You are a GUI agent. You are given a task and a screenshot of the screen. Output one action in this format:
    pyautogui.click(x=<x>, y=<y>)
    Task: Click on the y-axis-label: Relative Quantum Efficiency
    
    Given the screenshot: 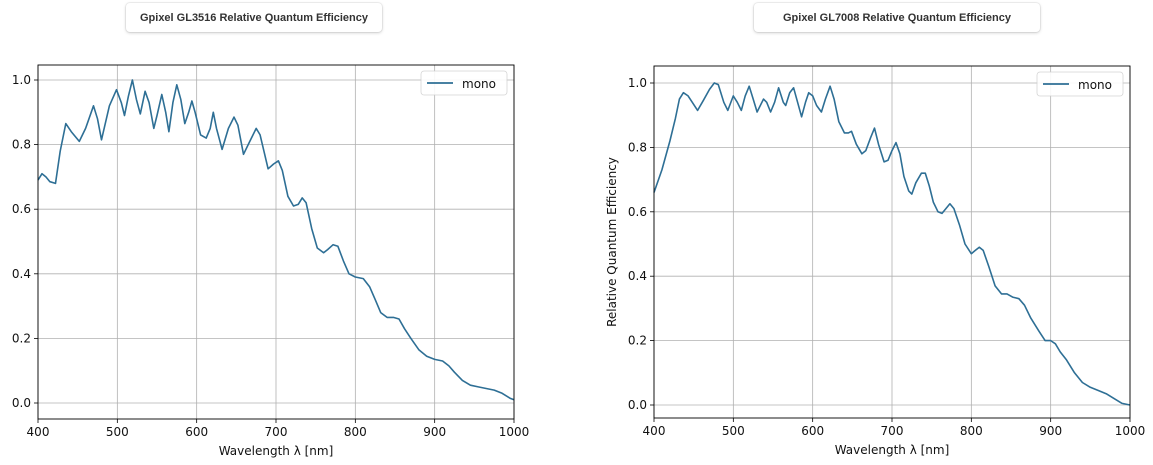 What is the action you would take?
    pyautogui.click(x=612, y=242)
    